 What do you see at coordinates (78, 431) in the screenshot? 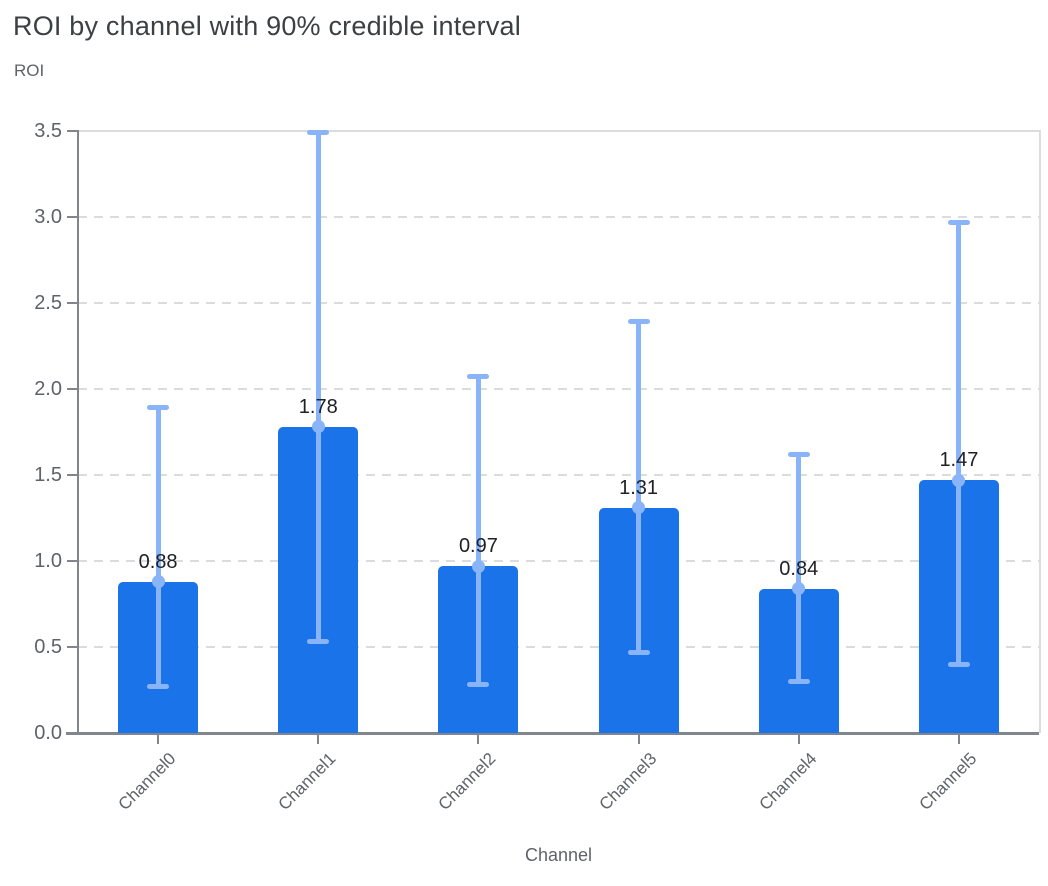
I see `y-axis-line` at bounding box center [78, 431].